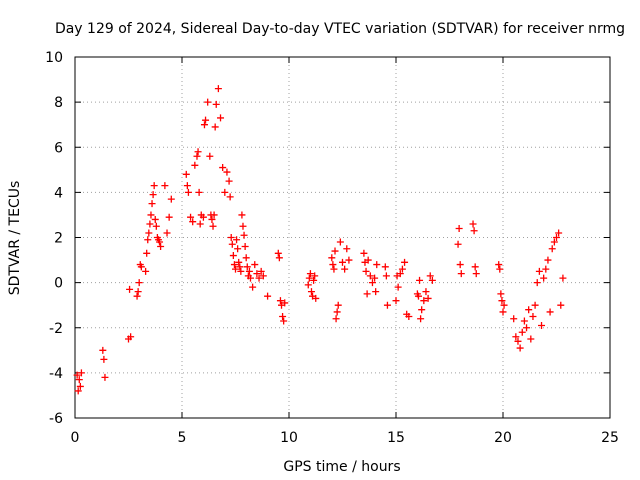 The height and width of the screenshot is (480, 640). Describe the element at coordinates (341, 467) in the screenshot. I see `x-axis-title: GPS time / hours` at that location.